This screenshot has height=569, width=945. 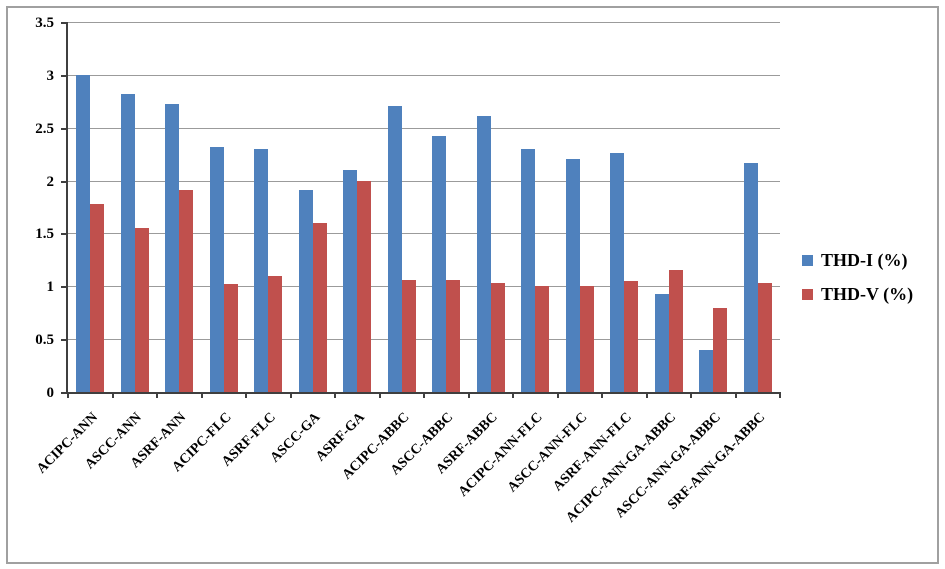 I want to click on bar-thd-i-asrf-ann, so click(x=172, y=248).